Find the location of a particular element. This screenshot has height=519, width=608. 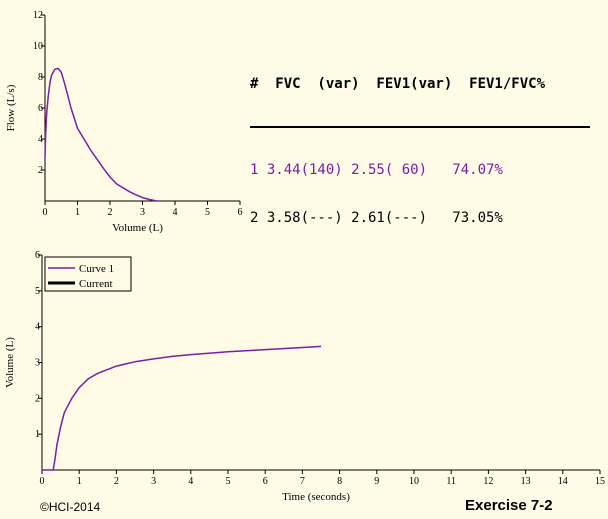

y-axis-title: Volume (L) is located at coordinates (10, 362).